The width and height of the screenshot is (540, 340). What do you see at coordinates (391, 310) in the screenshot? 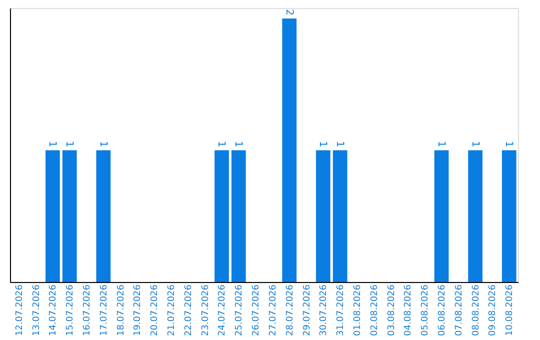
I see `x-tick-label: 03.08.2026` at bounding box center [391, 310].